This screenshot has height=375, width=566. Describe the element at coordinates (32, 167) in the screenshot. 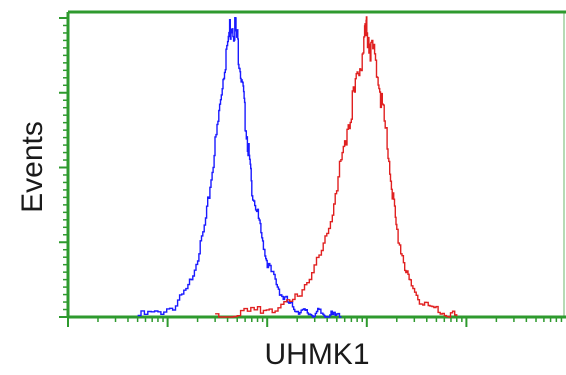

I see `y-axis-label: Events` at that location.